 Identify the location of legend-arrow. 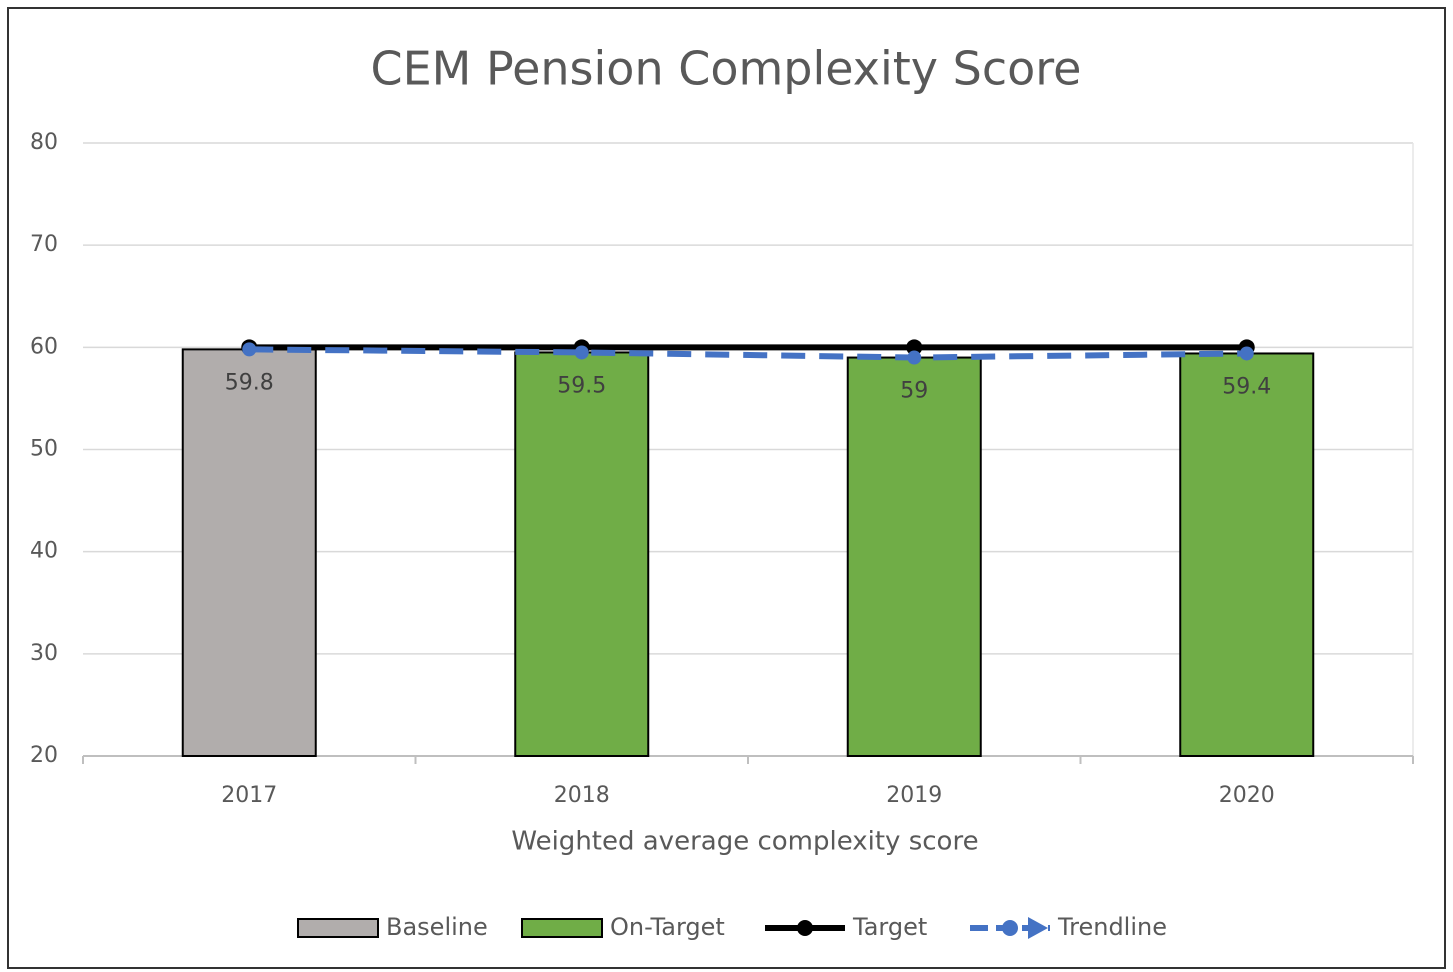
(1038, 928).